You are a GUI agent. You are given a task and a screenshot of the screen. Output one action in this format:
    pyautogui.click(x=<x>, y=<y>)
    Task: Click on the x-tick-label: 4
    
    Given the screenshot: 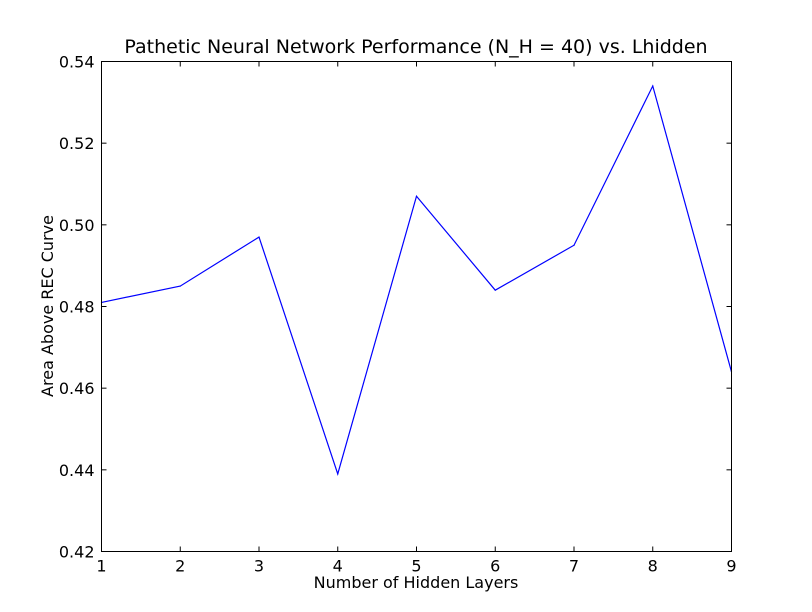 What is the action you would take?
    pyautogui.click(x=338, y=566)
    